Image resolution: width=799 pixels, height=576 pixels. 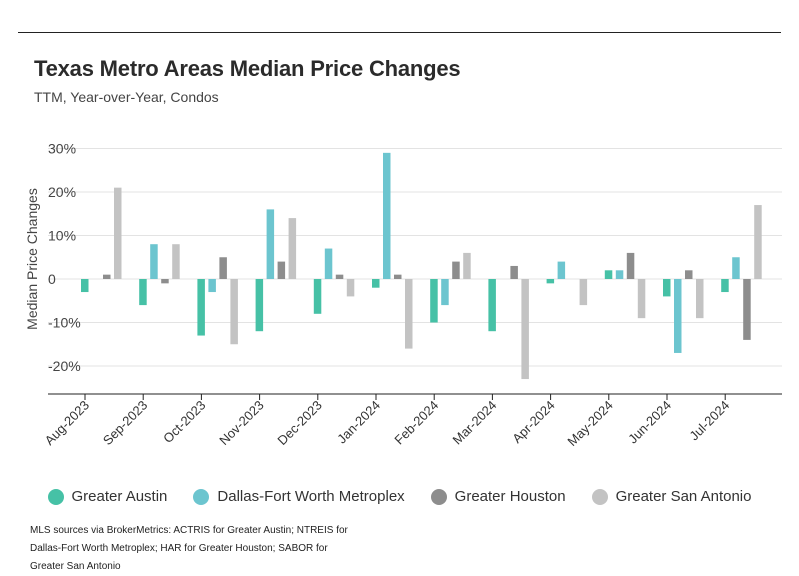 I want to click on y-tick-label: 10%, so click(x=62, y=236).